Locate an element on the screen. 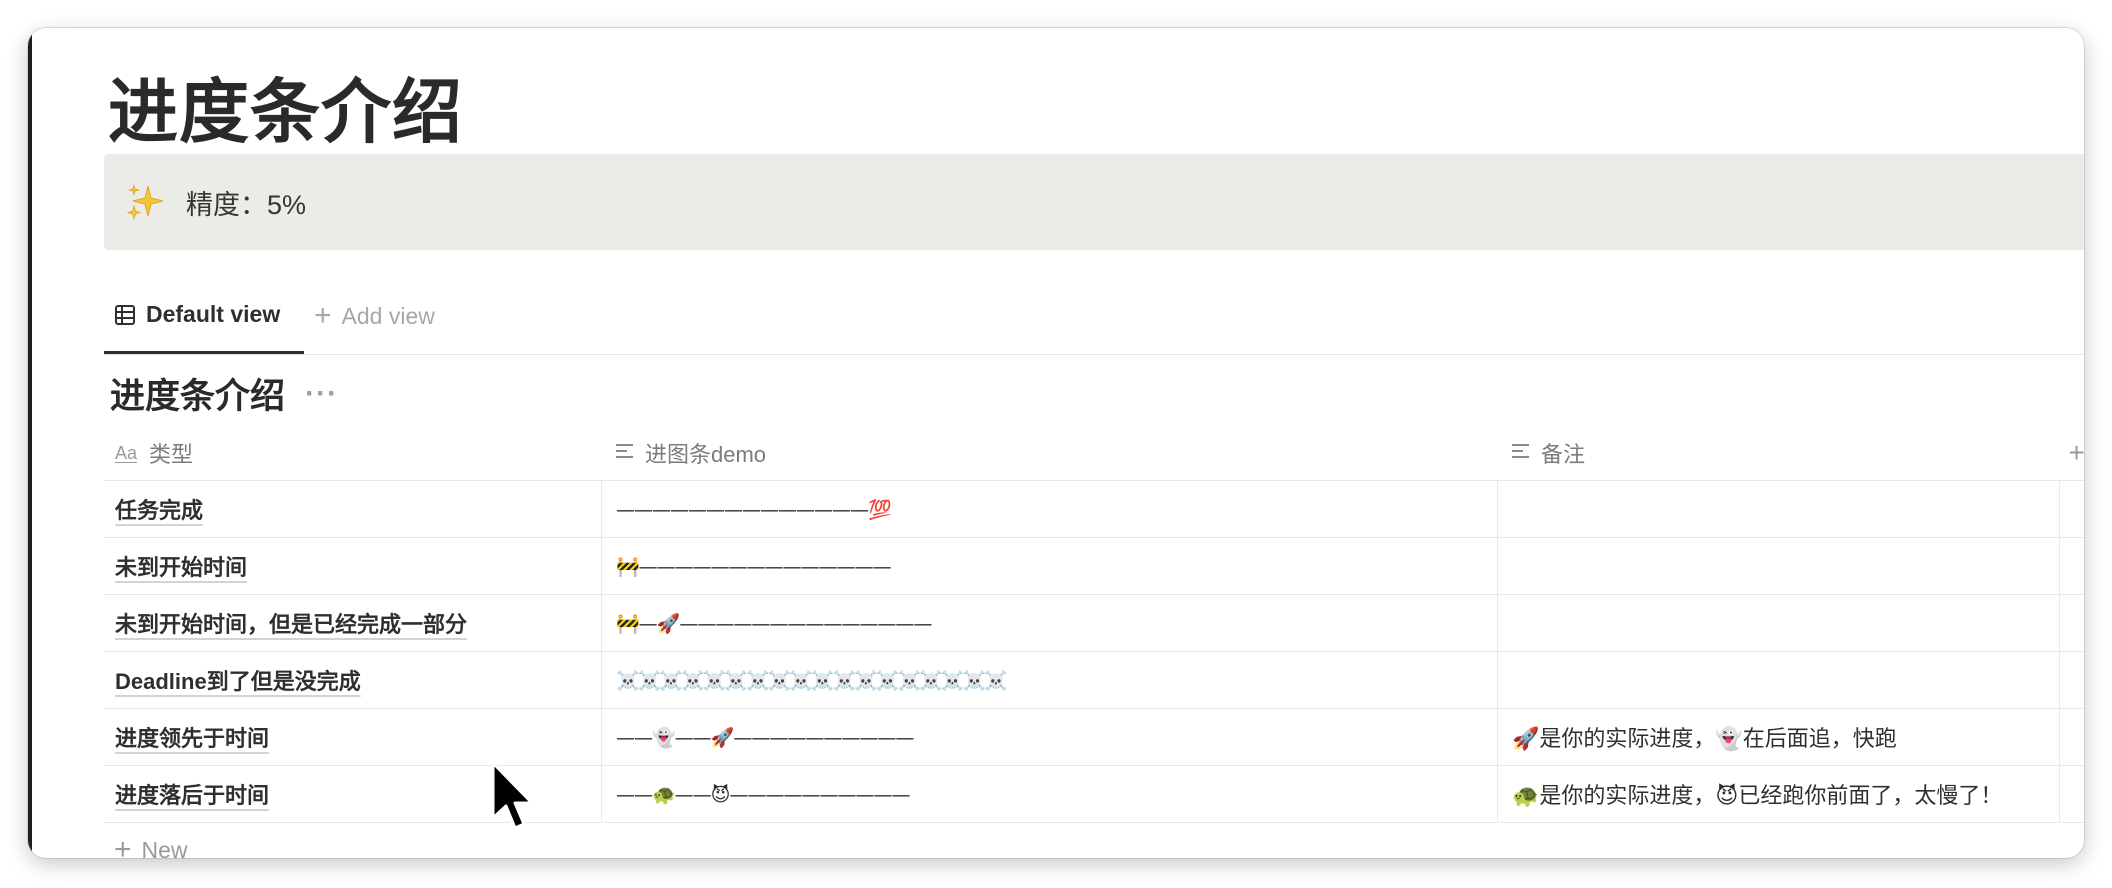 The image size is (2112, 888). cell-type: 任务完成 is located at coordinates (352, 509).